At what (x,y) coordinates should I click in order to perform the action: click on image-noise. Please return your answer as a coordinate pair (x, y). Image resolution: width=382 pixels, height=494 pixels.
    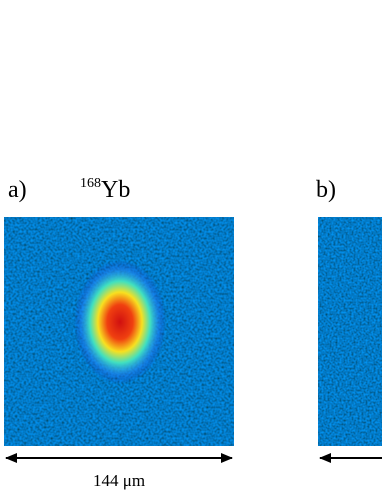
    Looking at the image, I should click on (350, 331).